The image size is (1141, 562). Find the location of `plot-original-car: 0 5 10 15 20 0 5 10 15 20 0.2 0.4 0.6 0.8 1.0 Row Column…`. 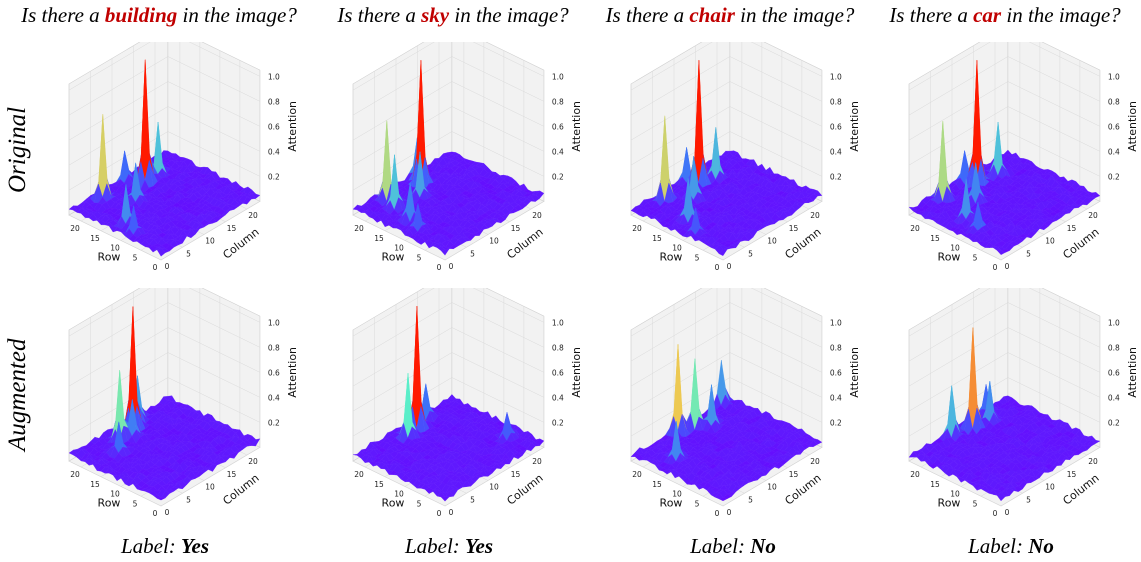

plot-original-car: 0 5 10 15 20 0 5 10 15 20 0.2 0.4 0.6 0.8 1.0 Row Column… is located at coordinates (1008, 162).